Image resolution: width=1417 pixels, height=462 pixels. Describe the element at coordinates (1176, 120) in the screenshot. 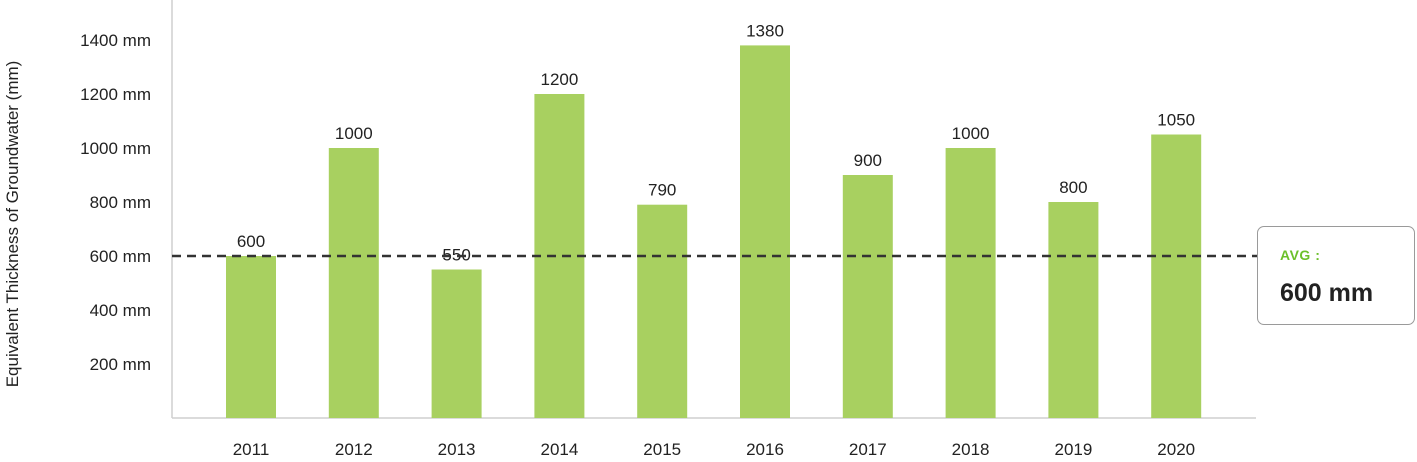

I see `data-label-2020: 1050` at that location.